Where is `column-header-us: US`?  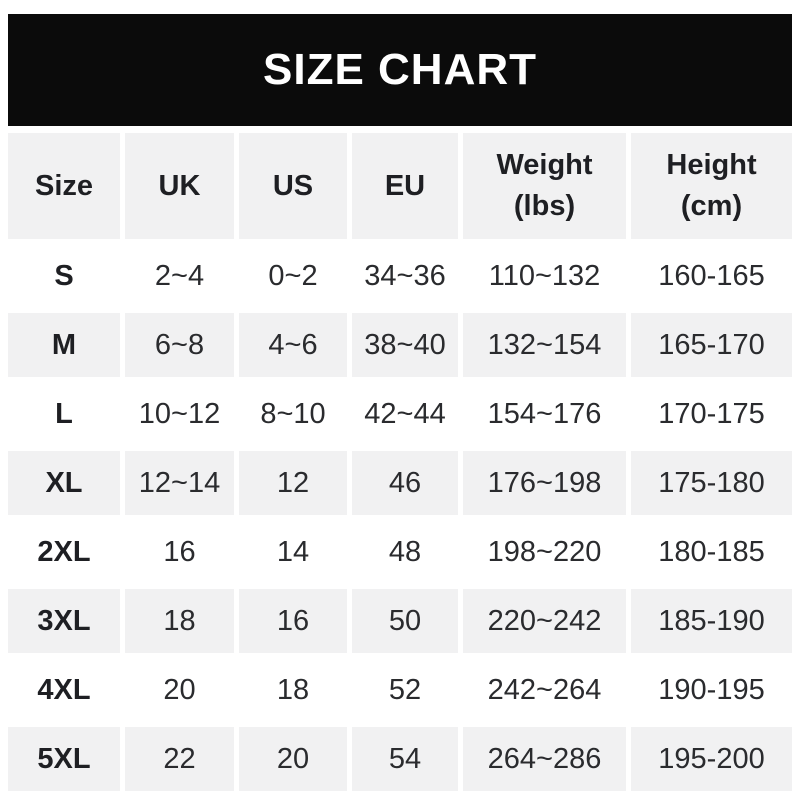 column-header-us: US is located at coordinates (293, 186).